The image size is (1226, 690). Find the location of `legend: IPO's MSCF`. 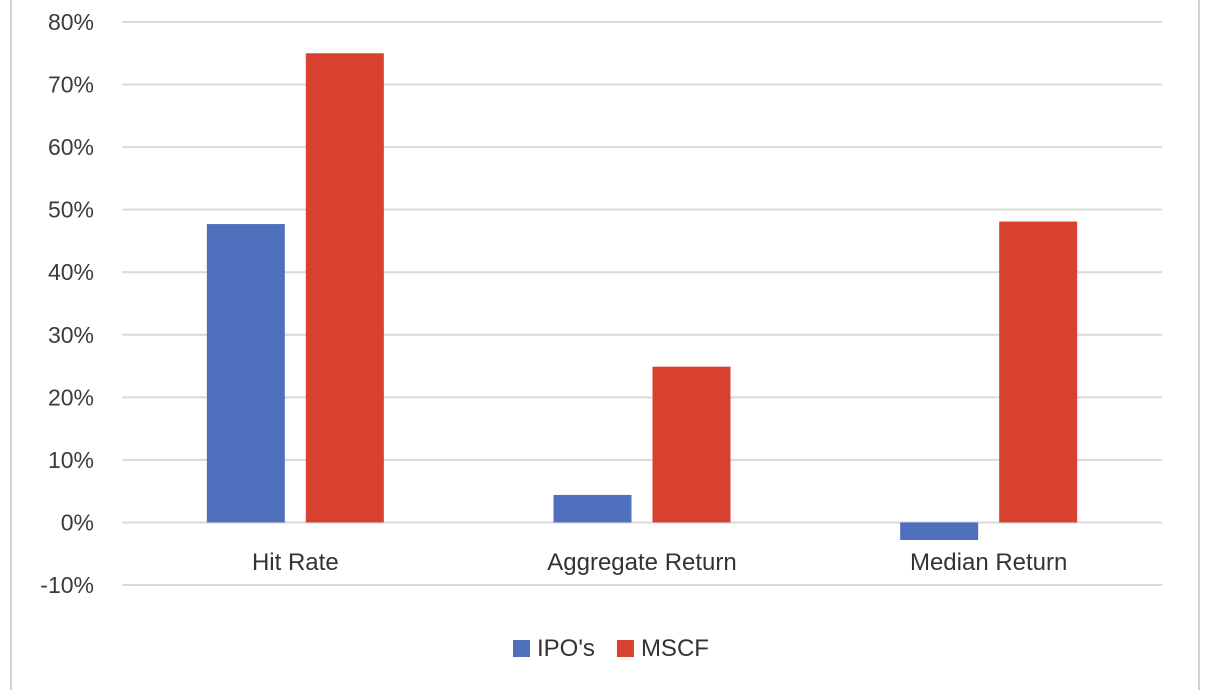

legend: IPO's MSCF is located at coordinates (611, 648).